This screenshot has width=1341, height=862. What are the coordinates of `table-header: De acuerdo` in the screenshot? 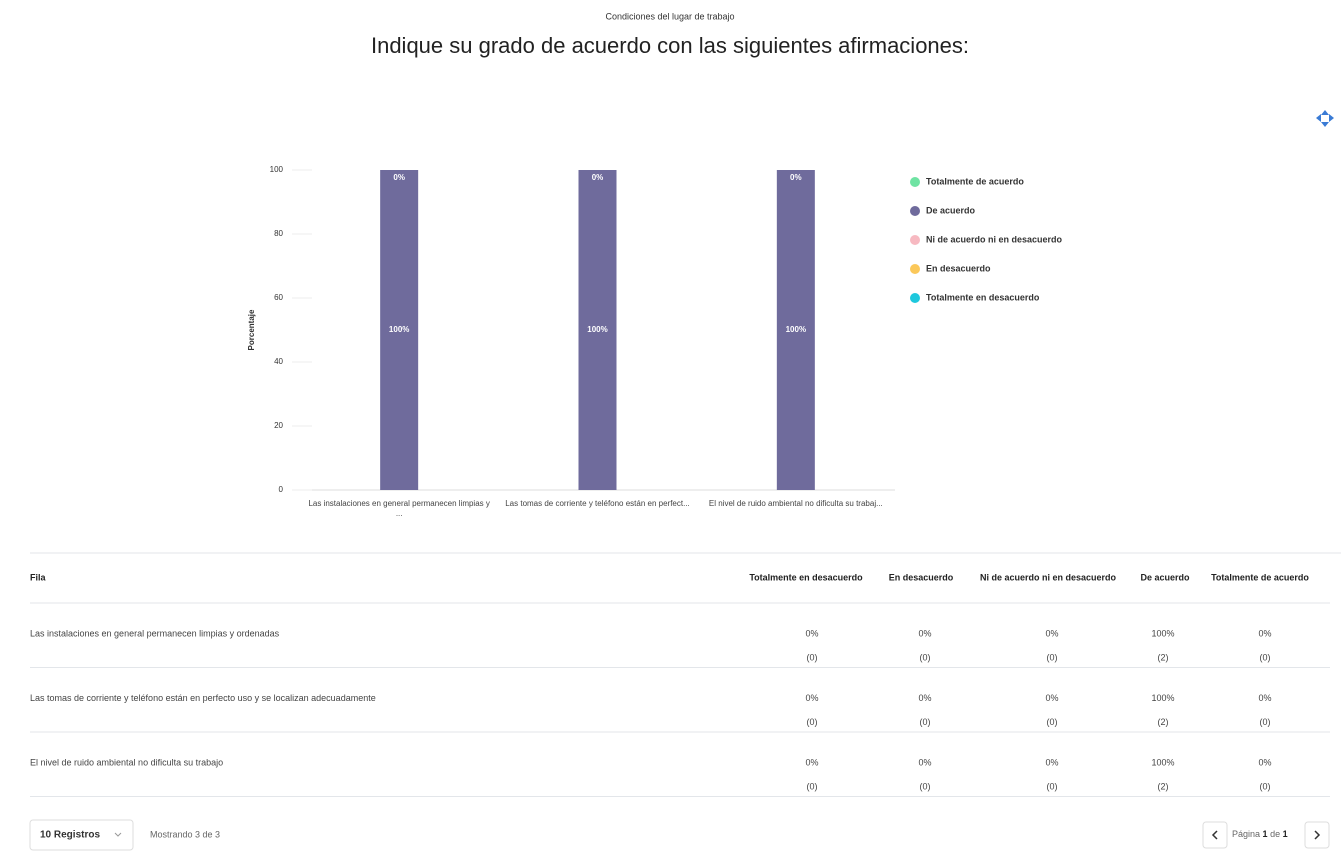 It's located at (1165, 577).